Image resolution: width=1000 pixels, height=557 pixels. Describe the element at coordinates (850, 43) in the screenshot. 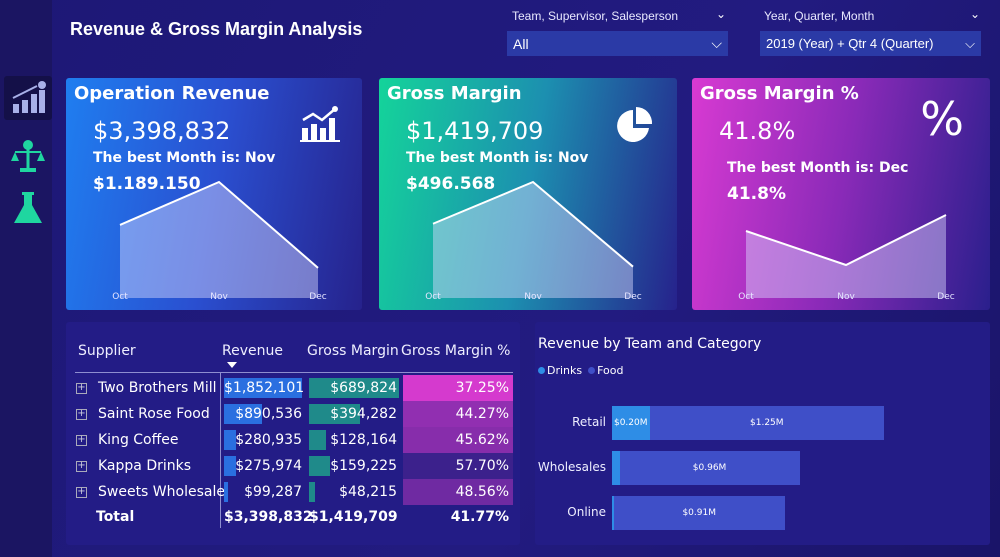

I see `filter-period-value: 2019 (Year) + Qtr 4 (Quarter)` at that location.